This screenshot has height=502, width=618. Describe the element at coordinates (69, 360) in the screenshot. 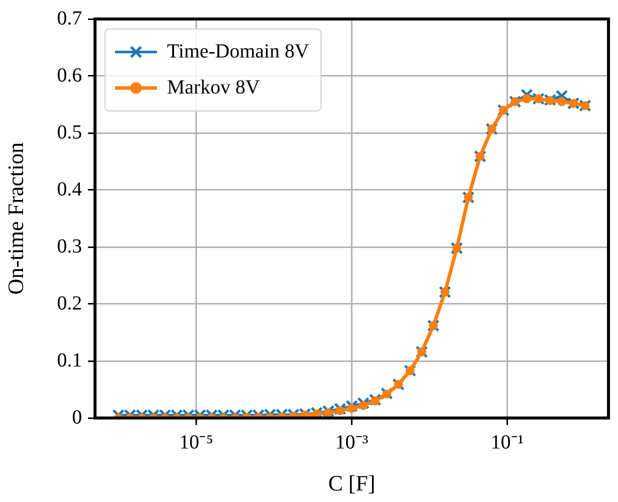

I see `y-tick-label: 0.1` at that location.